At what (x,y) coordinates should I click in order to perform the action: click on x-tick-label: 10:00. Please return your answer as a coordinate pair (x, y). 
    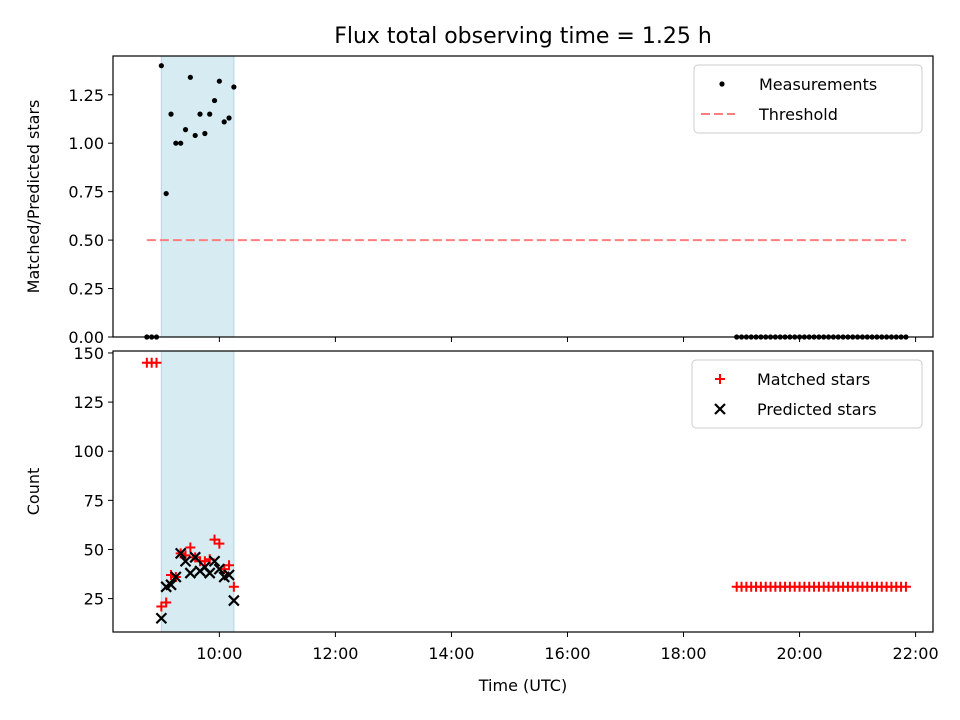
    Looking at the image, I should click on (219, 653).